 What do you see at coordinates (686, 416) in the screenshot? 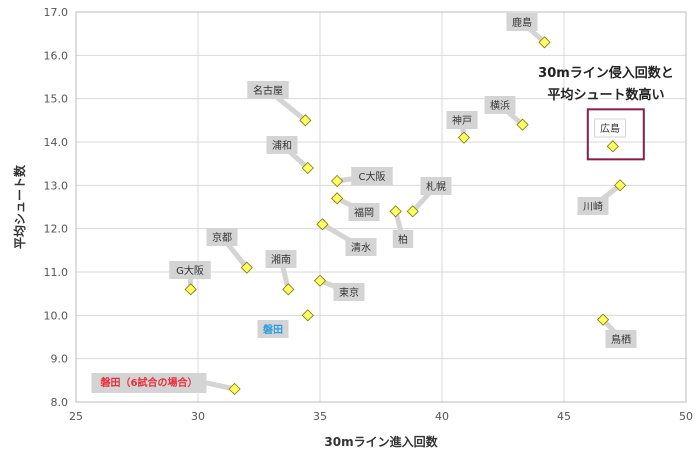
I see `x-tick-label: 50` at bounding box center [686, 416].